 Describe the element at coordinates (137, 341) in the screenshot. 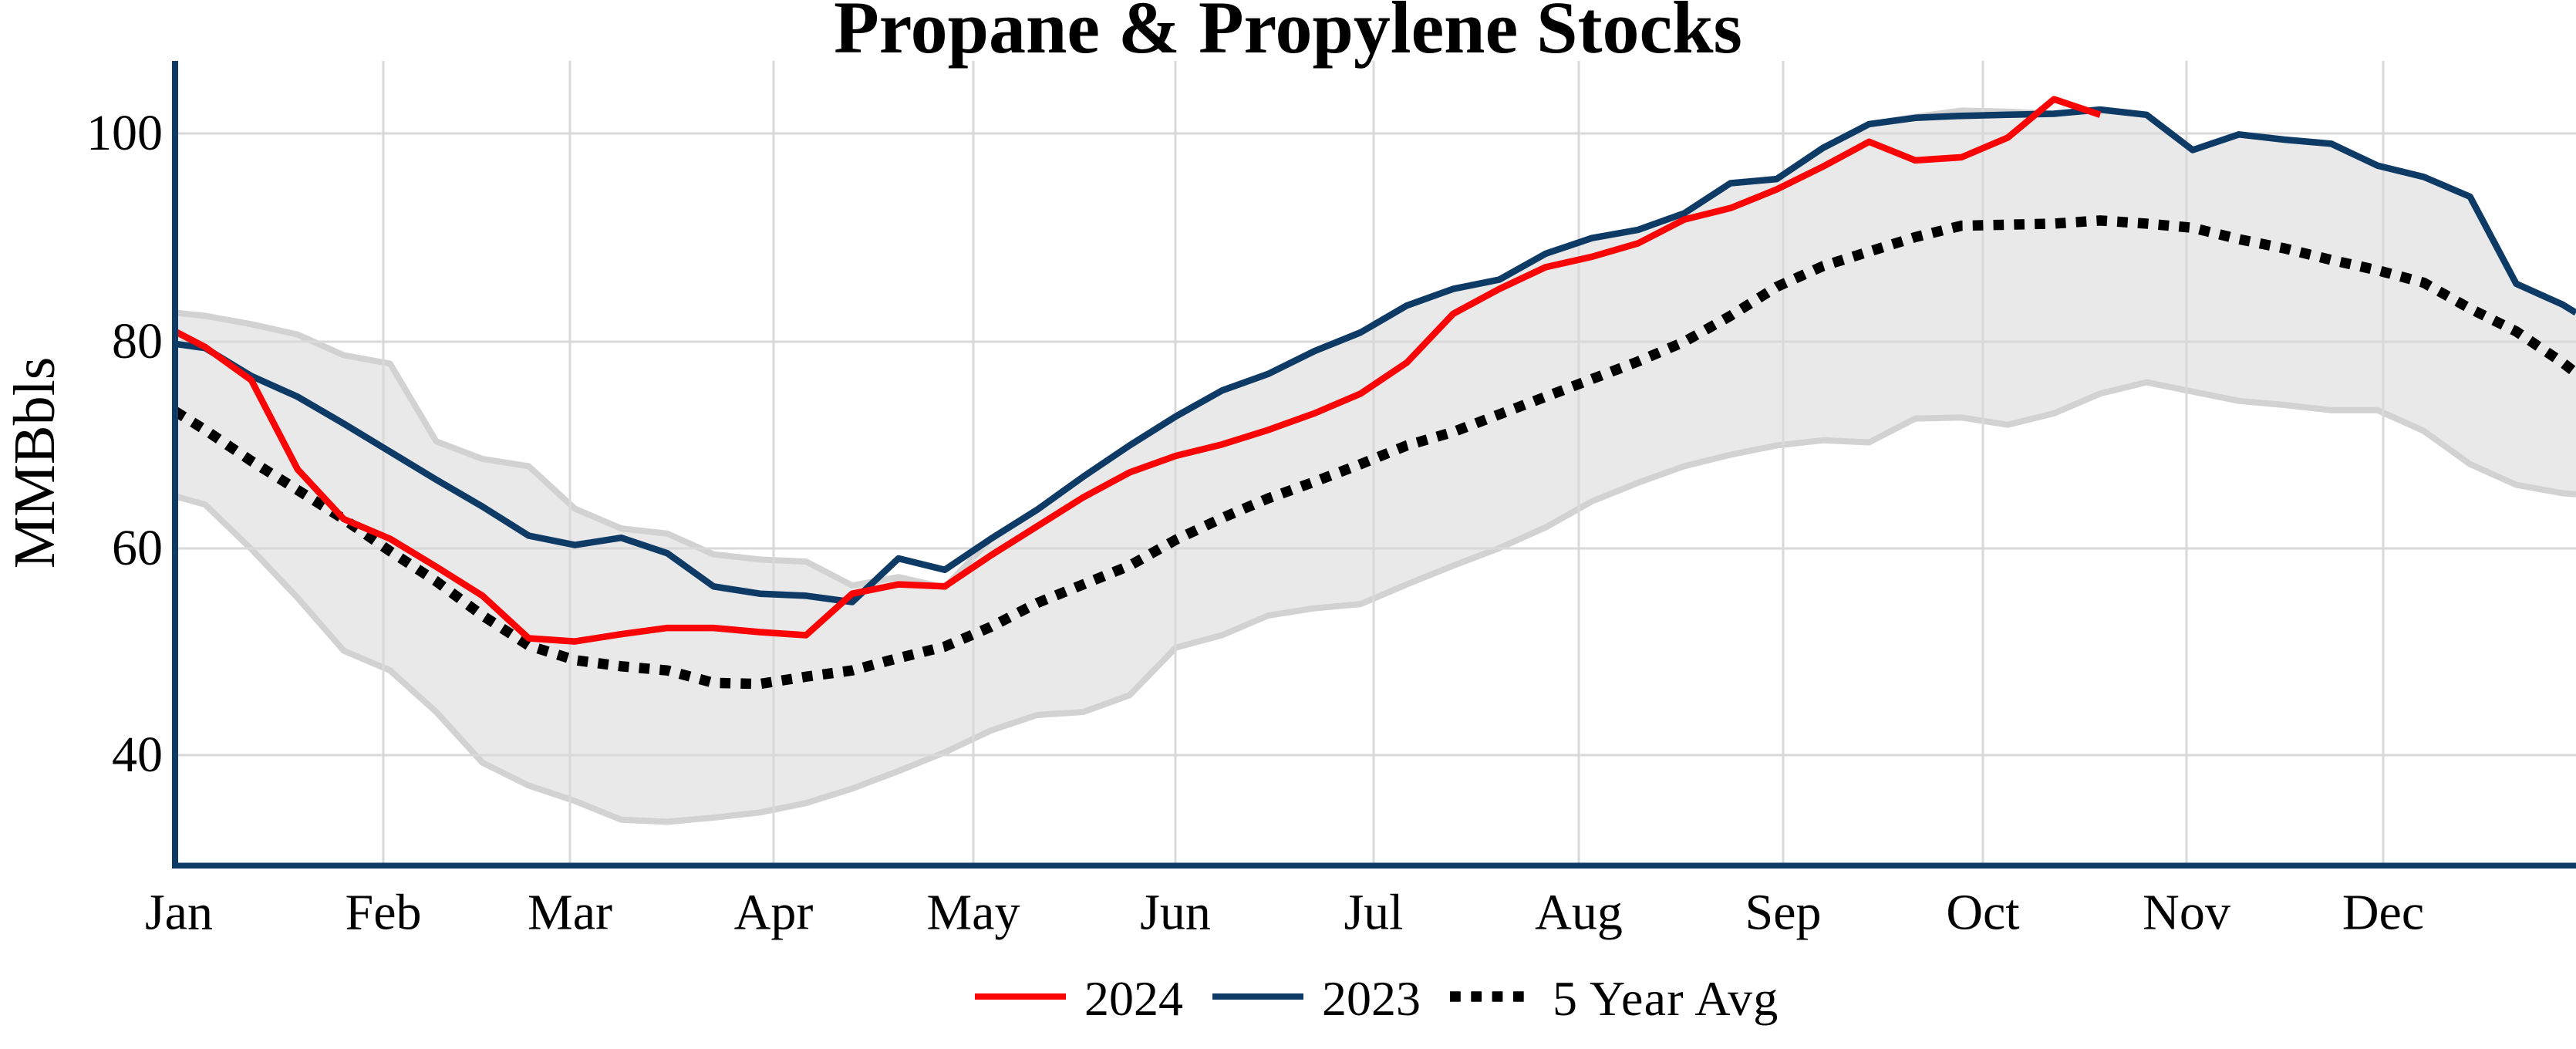

I see `svg-text: 80` at that location.